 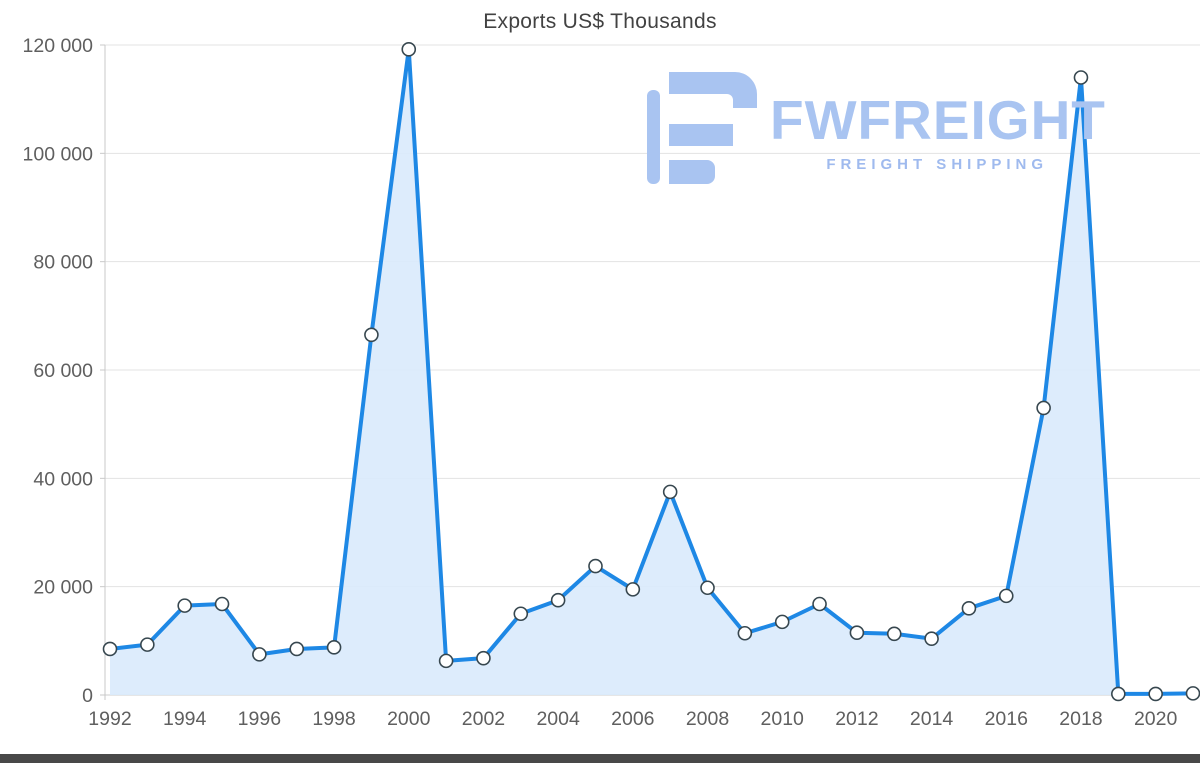 What do you see at coordinates (87, 696) in the screenshot?
I see `y-tick-label: 0` at bounding box center [87, 696].